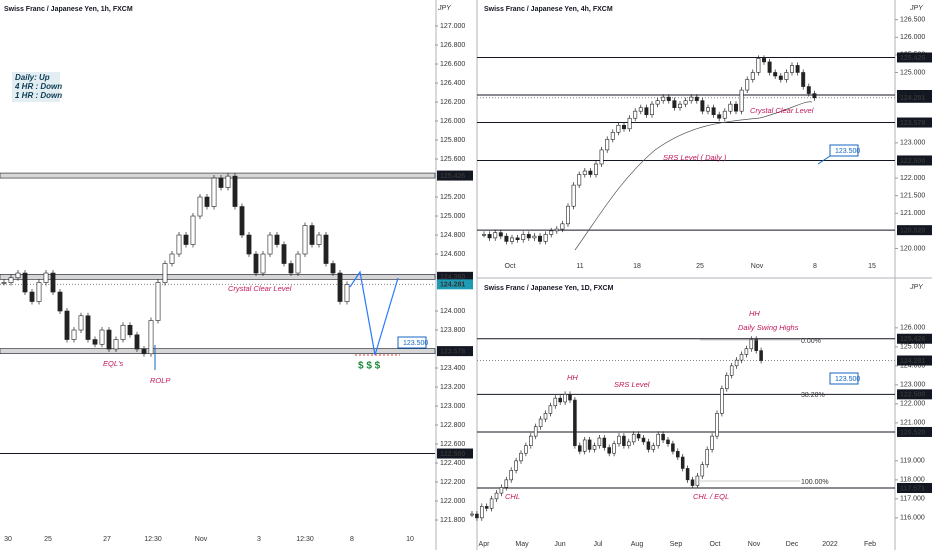 The width and height of the screenshot is (932, 550). Describe the element at coordinates (811, 341) in the screenshot. I see `note: 0.00%` at that location.